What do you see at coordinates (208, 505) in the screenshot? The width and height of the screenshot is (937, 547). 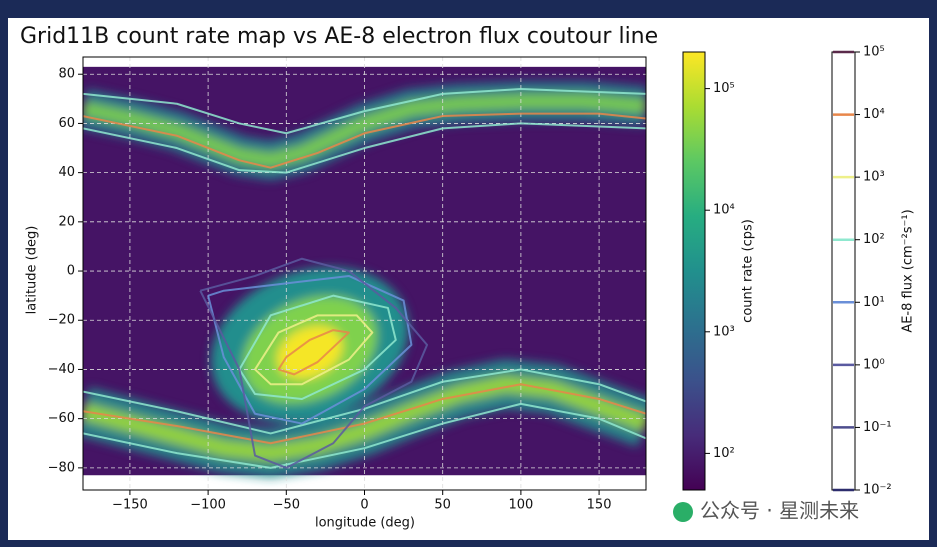 I see `x-tick-label: −100` at bounding box center [208, 505].